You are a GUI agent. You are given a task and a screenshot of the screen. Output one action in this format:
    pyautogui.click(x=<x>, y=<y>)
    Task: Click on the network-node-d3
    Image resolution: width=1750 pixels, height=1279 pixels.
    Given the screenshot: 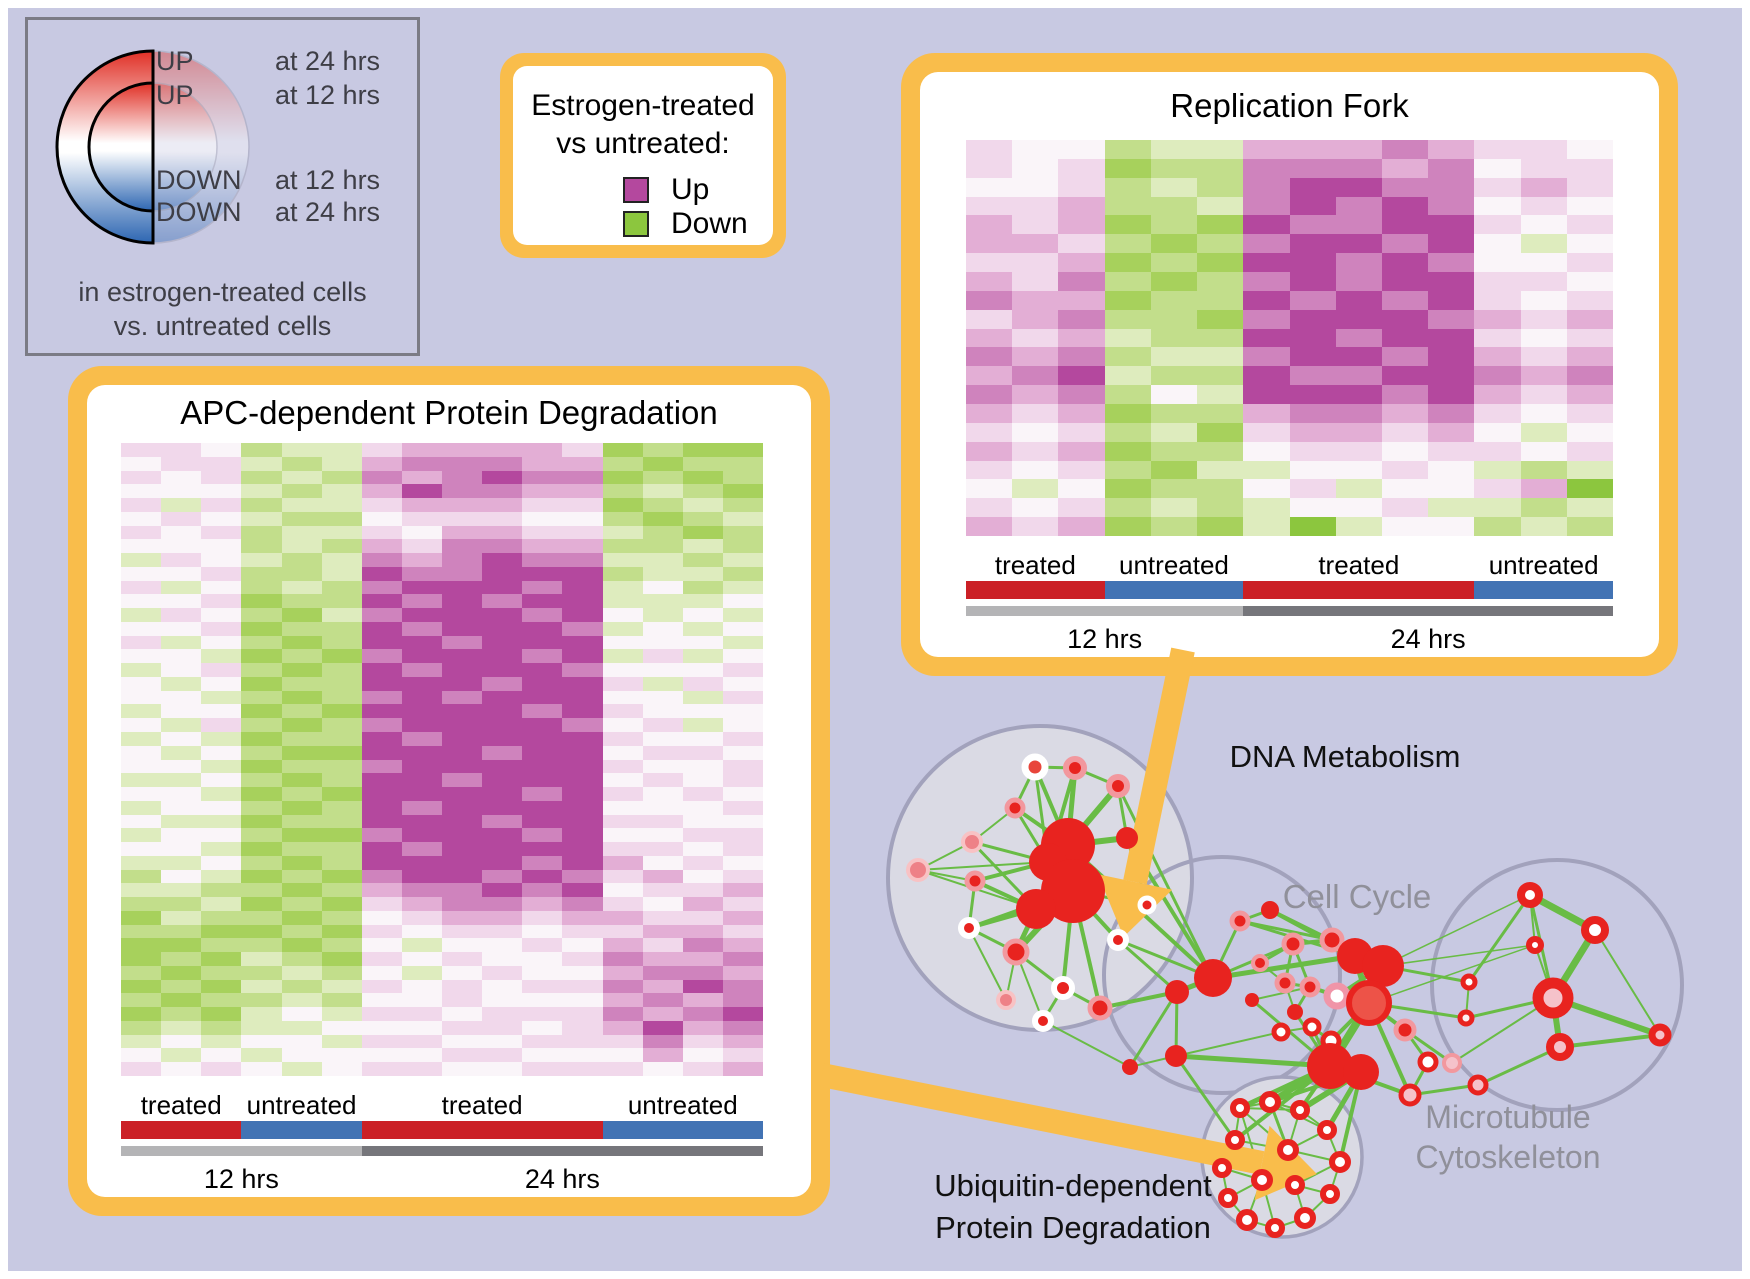 What is the action you would take?
    pyautogui.click(x=1015, y=808)
    